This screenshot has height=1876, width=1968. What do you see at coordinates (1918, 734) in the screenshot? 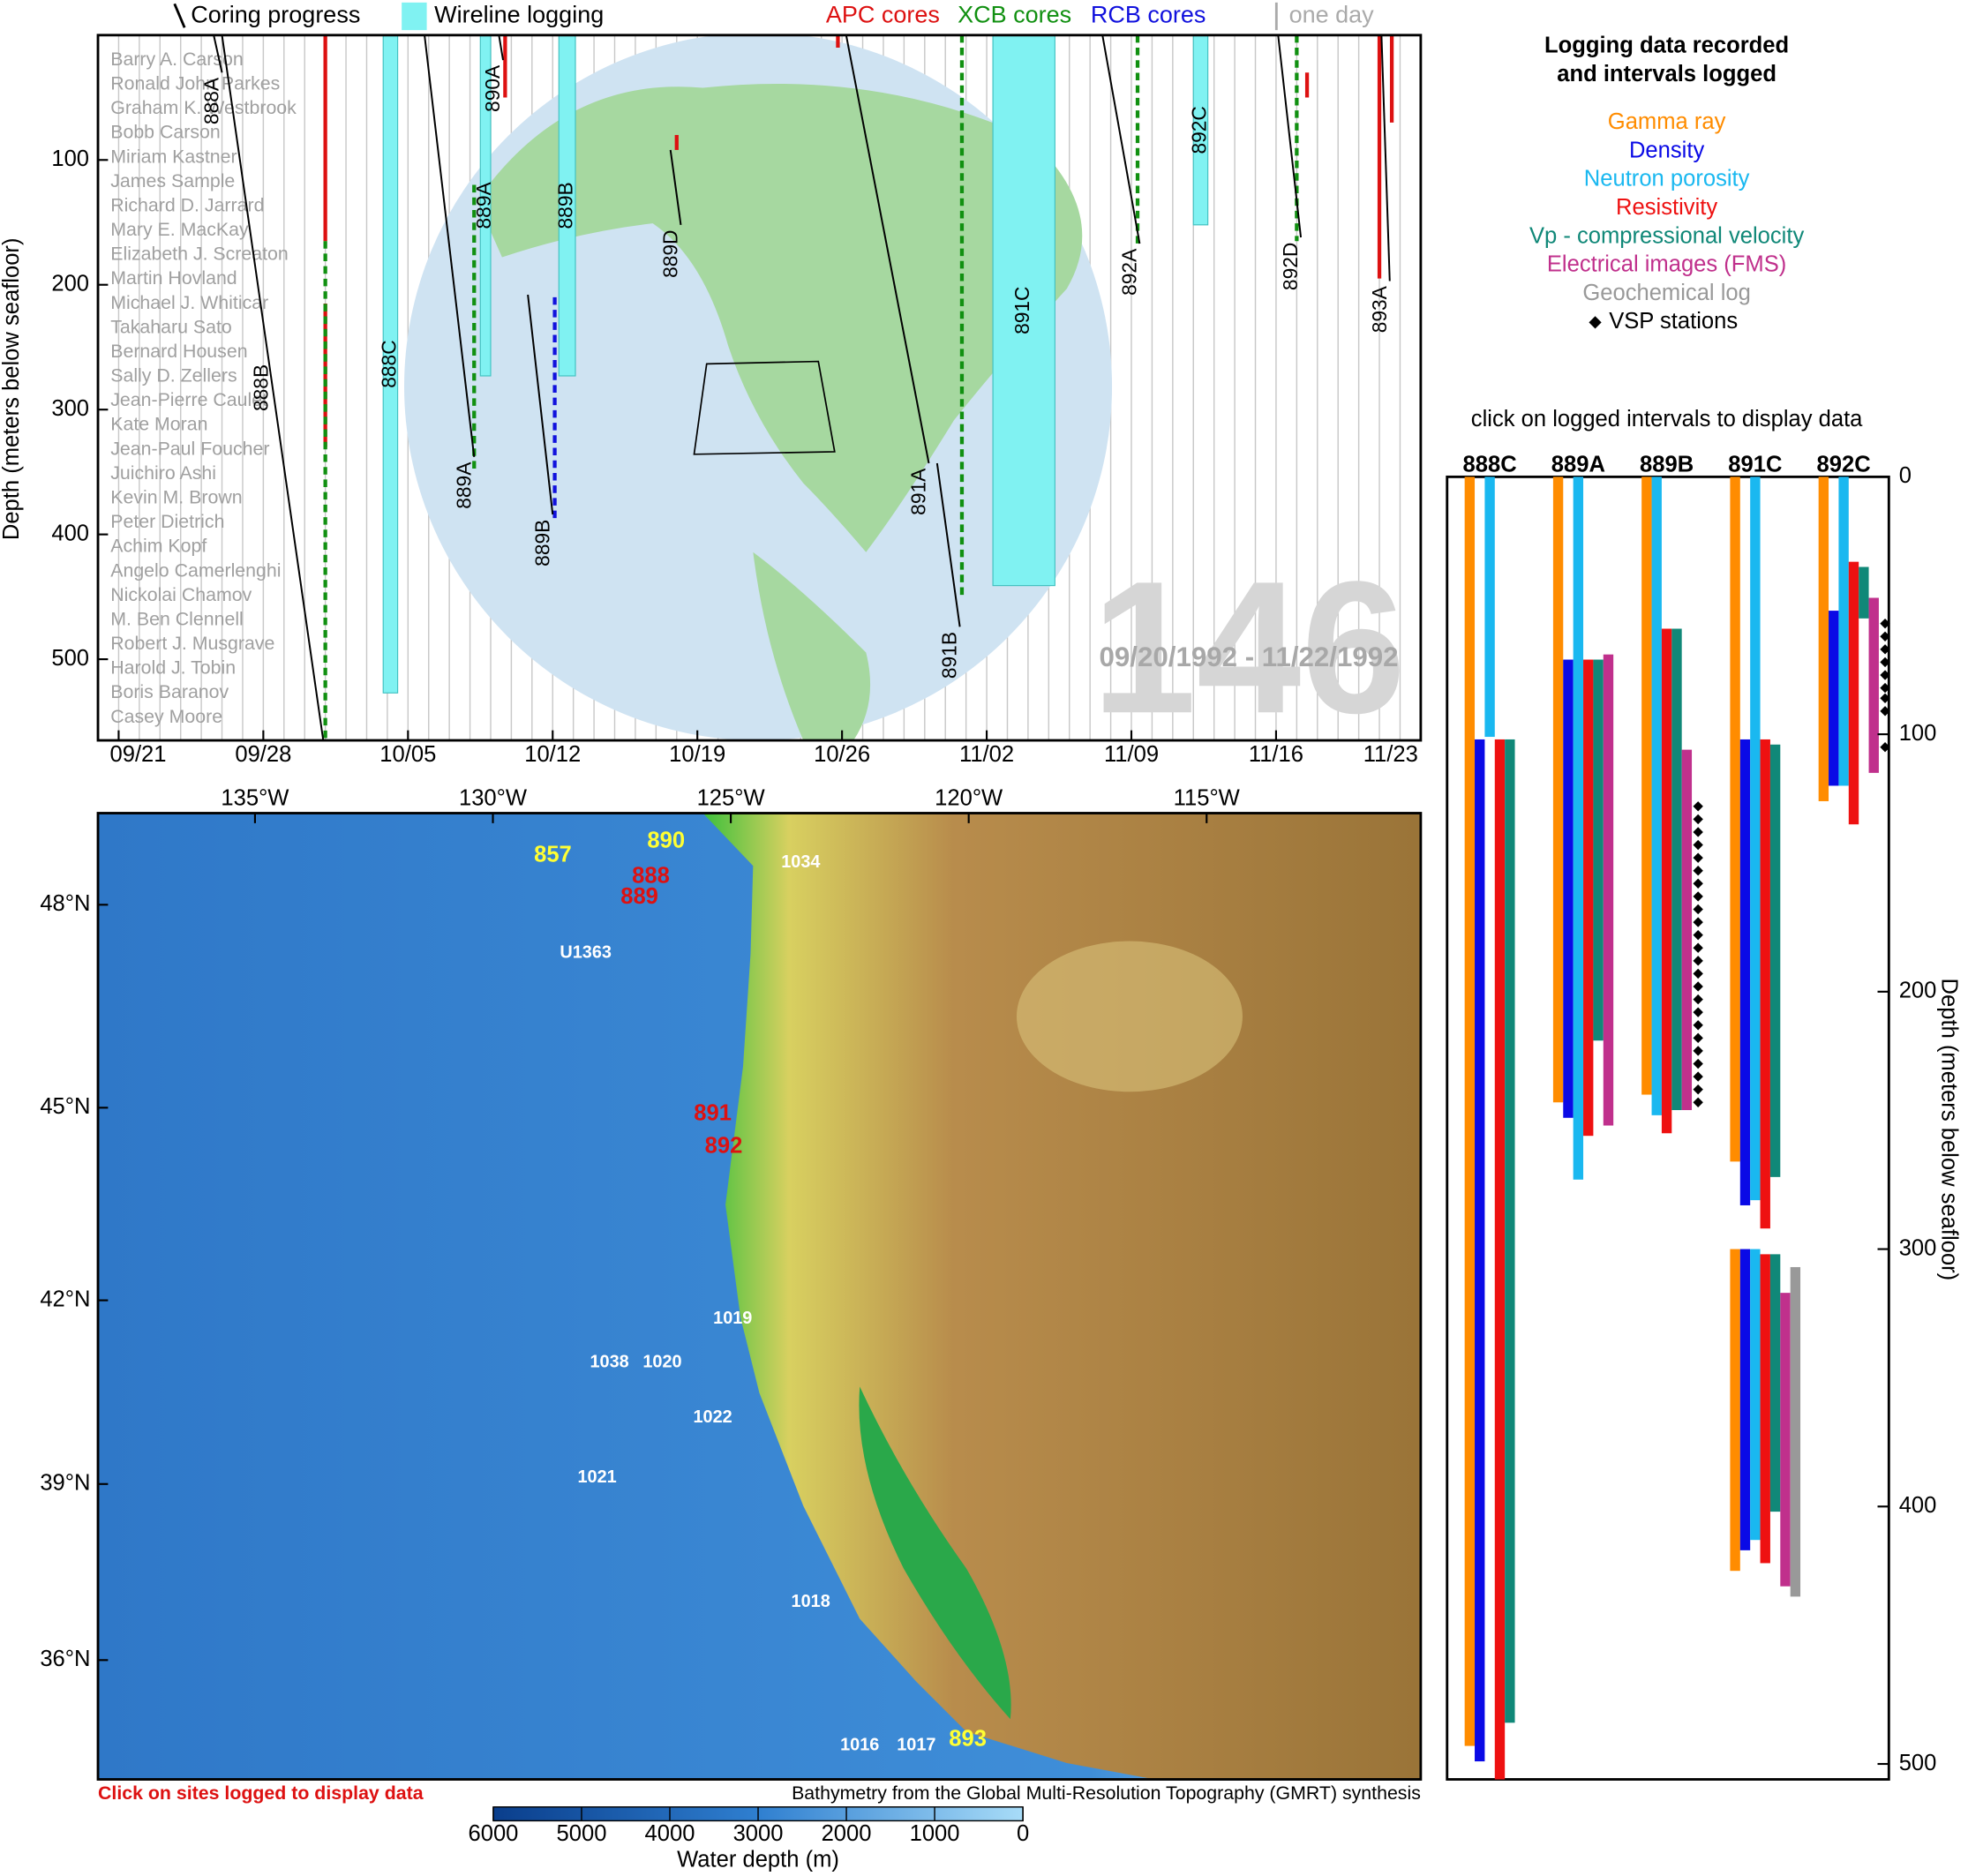
I see `y-tick-label: 100` at bounding box center [1918, 734].